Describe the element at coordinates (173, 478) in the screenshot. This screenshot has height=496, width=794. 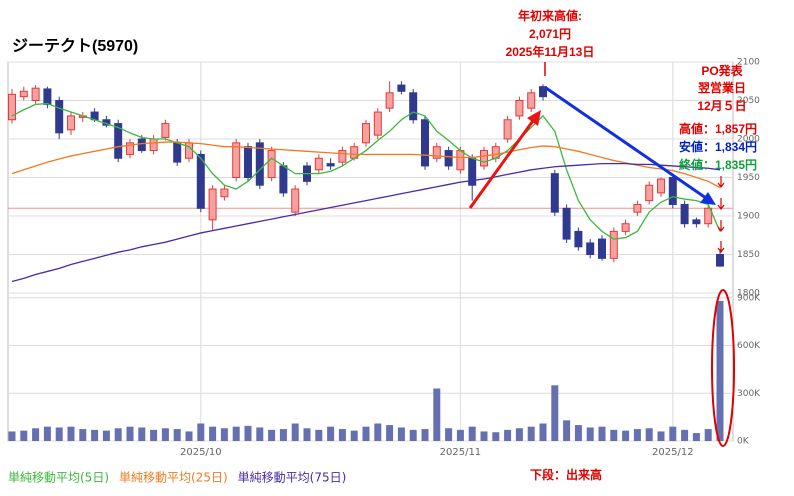
I see `legend-entry: 単純移動平均(25日)` at that location.